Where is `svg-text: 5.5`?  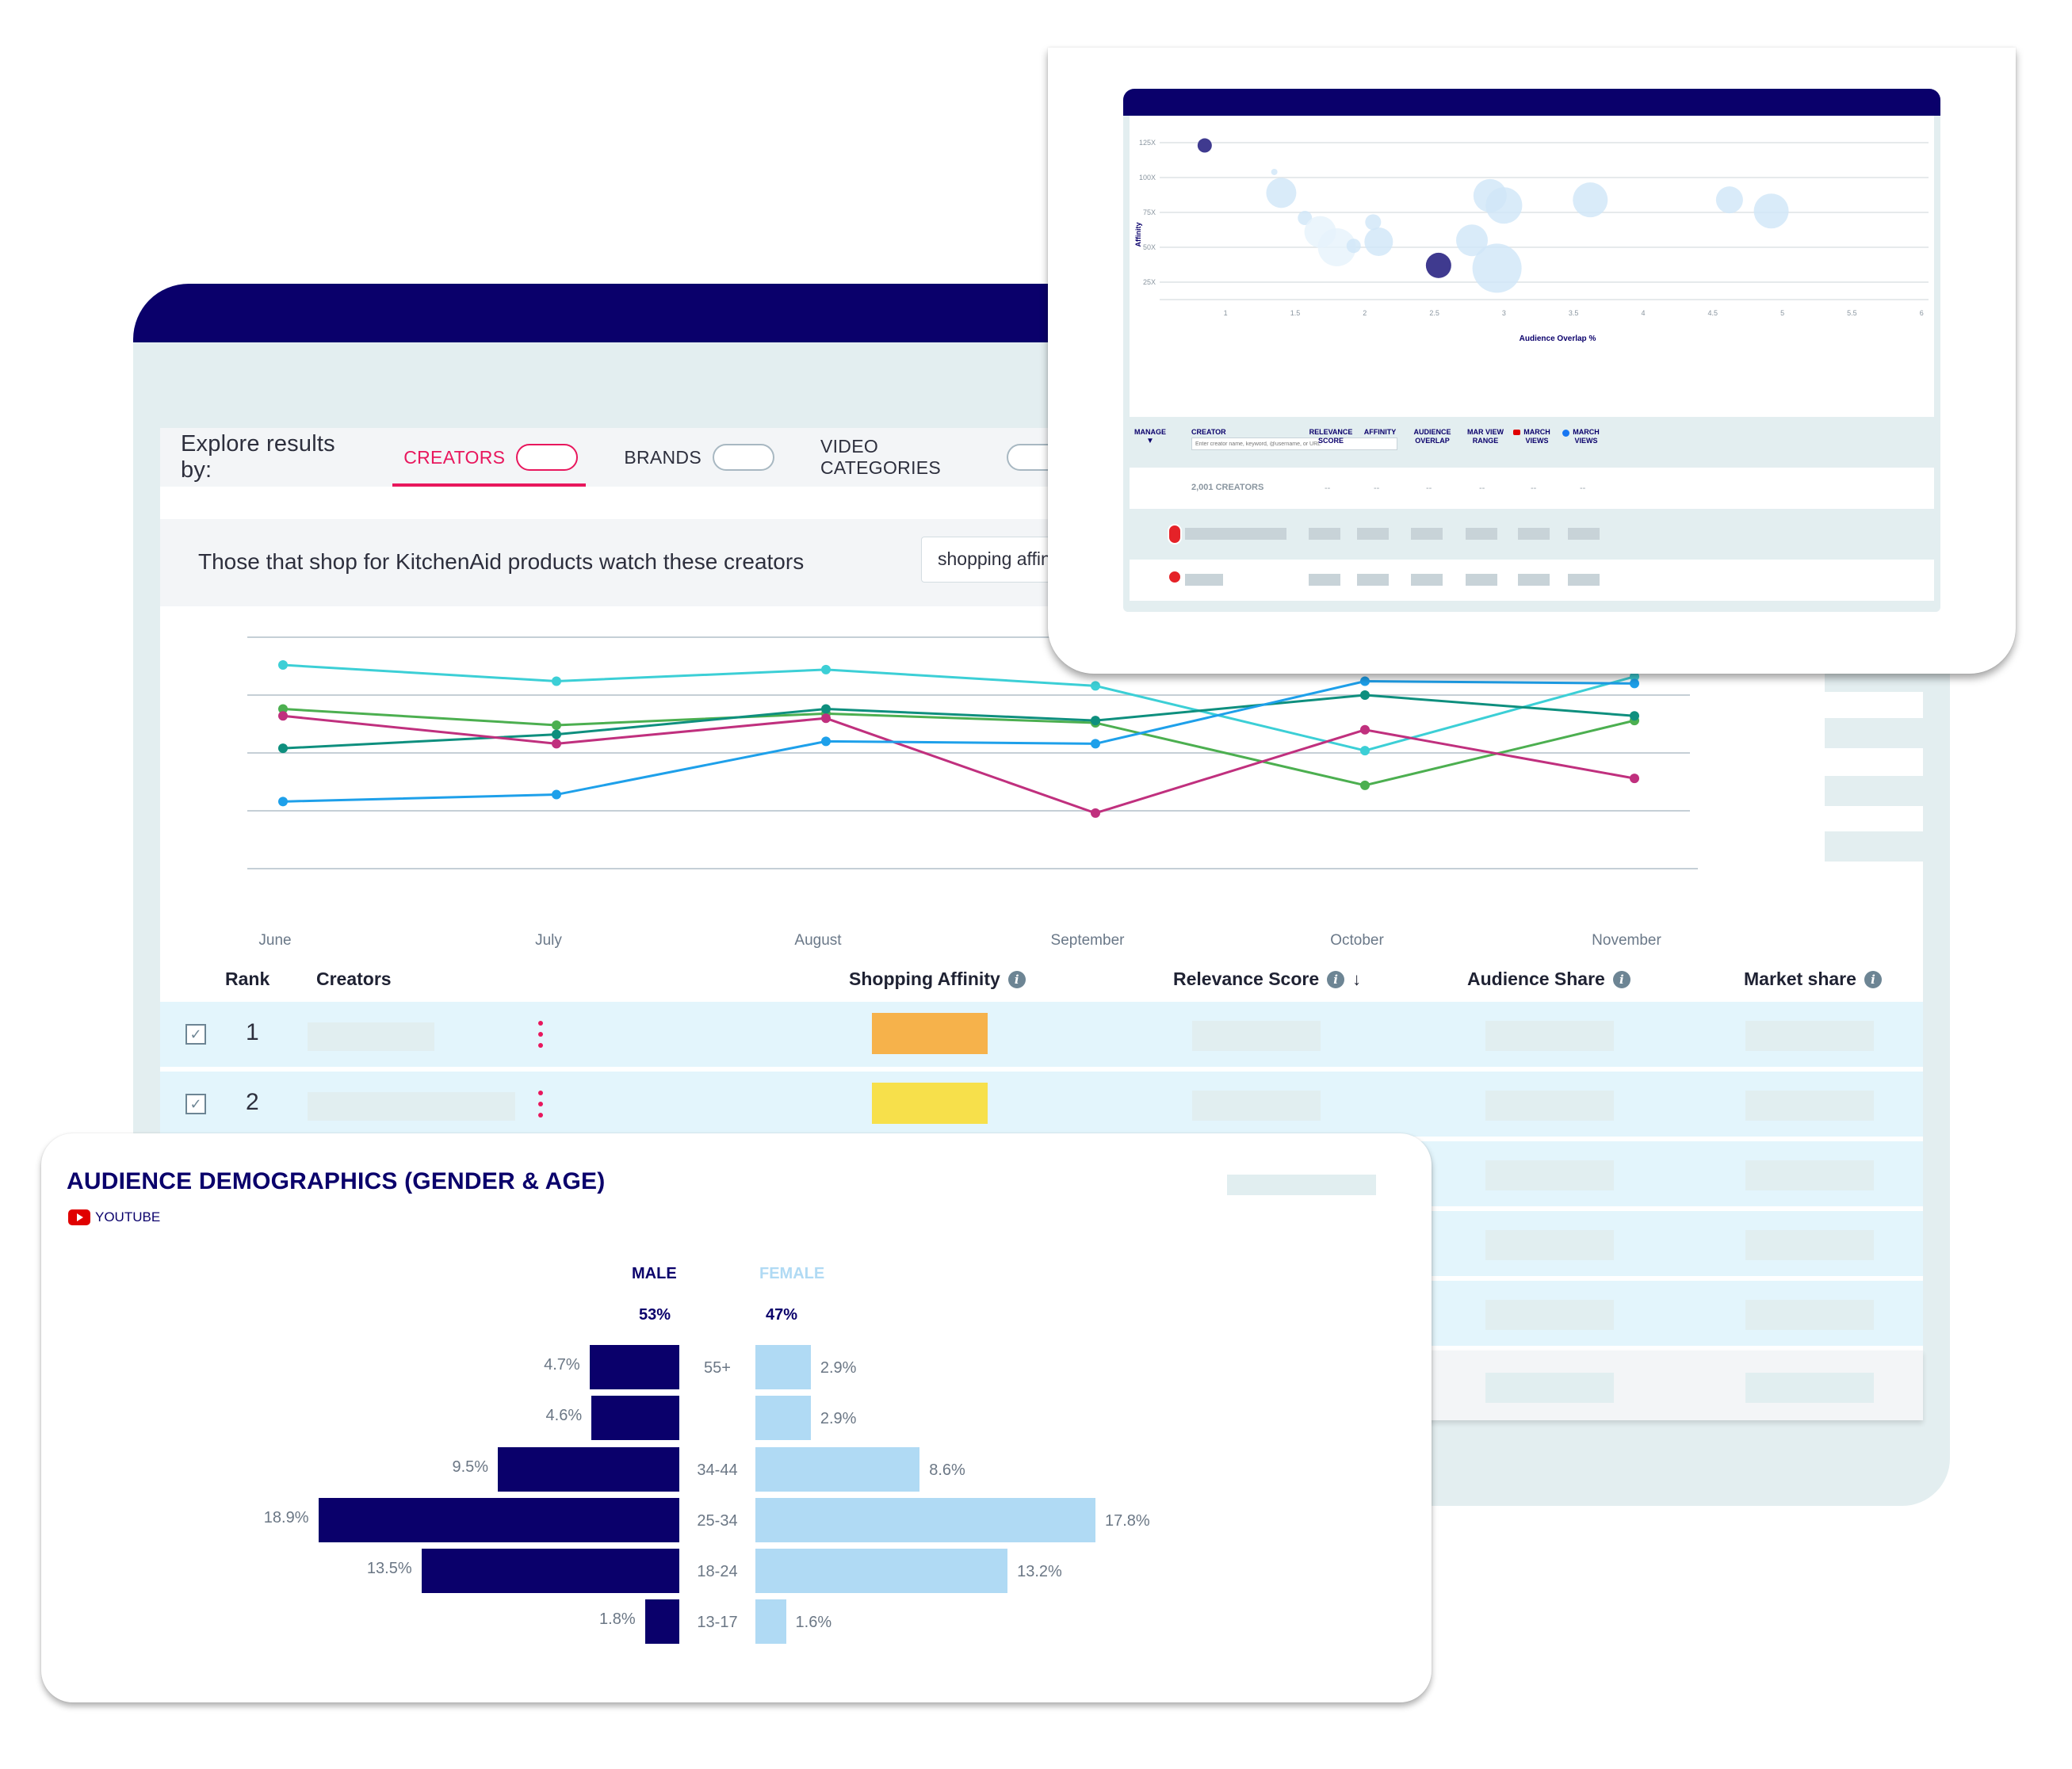
svg-text: 5.5 is located at coordinates (1852, 313).